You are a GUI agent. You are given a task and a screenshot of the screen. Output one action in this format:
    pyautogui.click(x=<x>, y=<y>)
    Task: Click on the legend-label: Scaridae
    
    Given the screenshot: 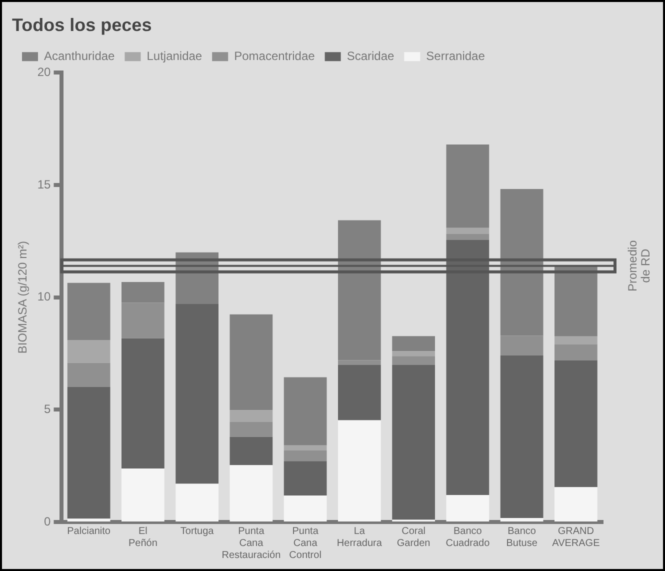 What is the action you would take?
    pyautogui.click(x=370, y=55)
    